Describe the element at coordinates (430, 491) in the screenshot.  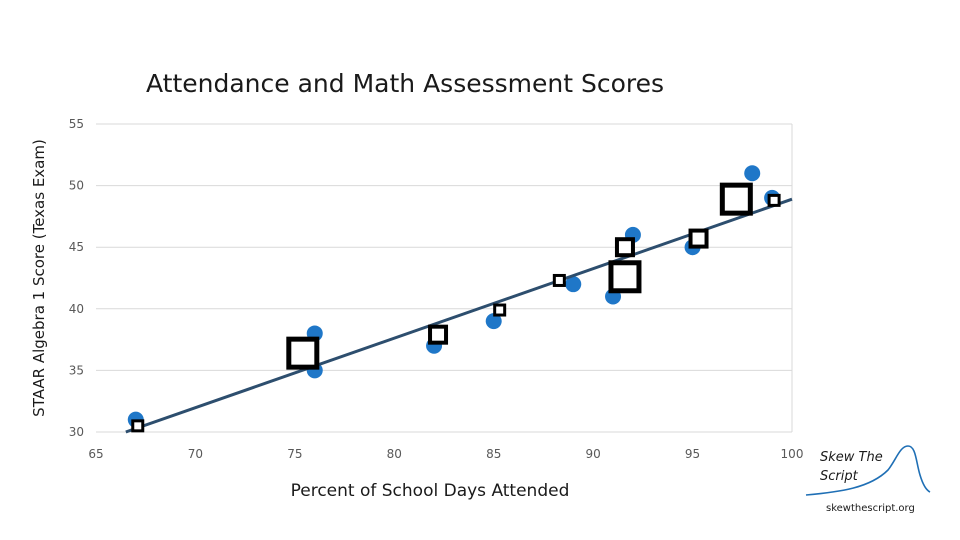
I see `x-axis-label: Percent of School Days Attended` at that location.